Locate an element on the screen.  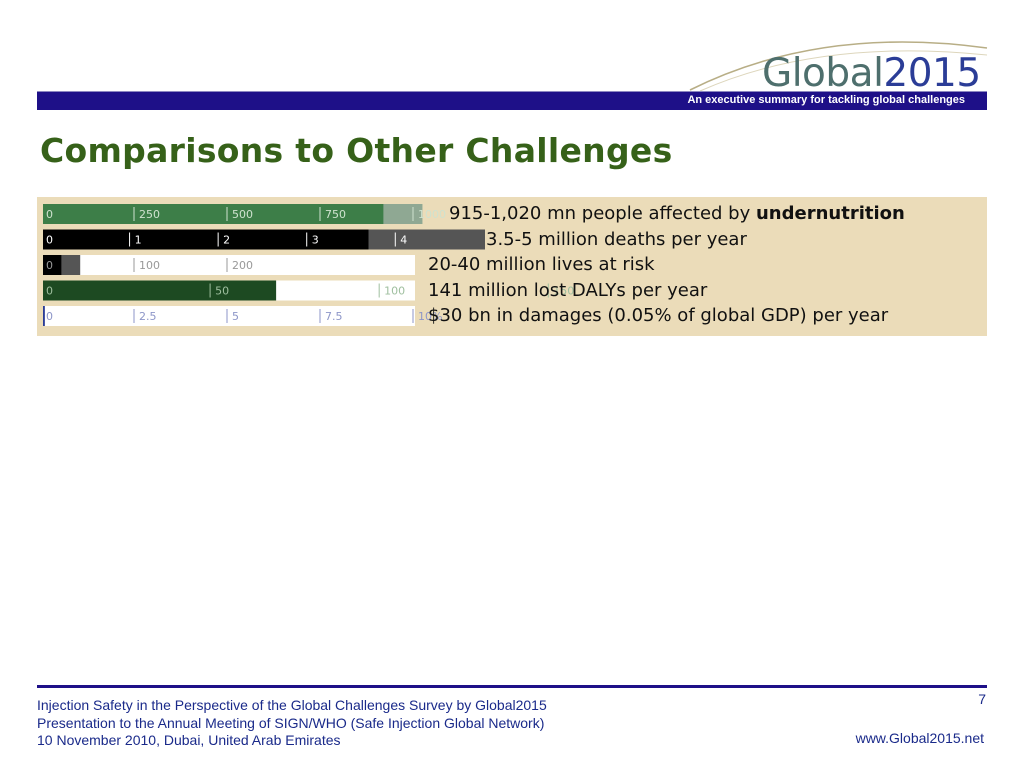
tick-label: 150 is located at coordinates (563, 291).